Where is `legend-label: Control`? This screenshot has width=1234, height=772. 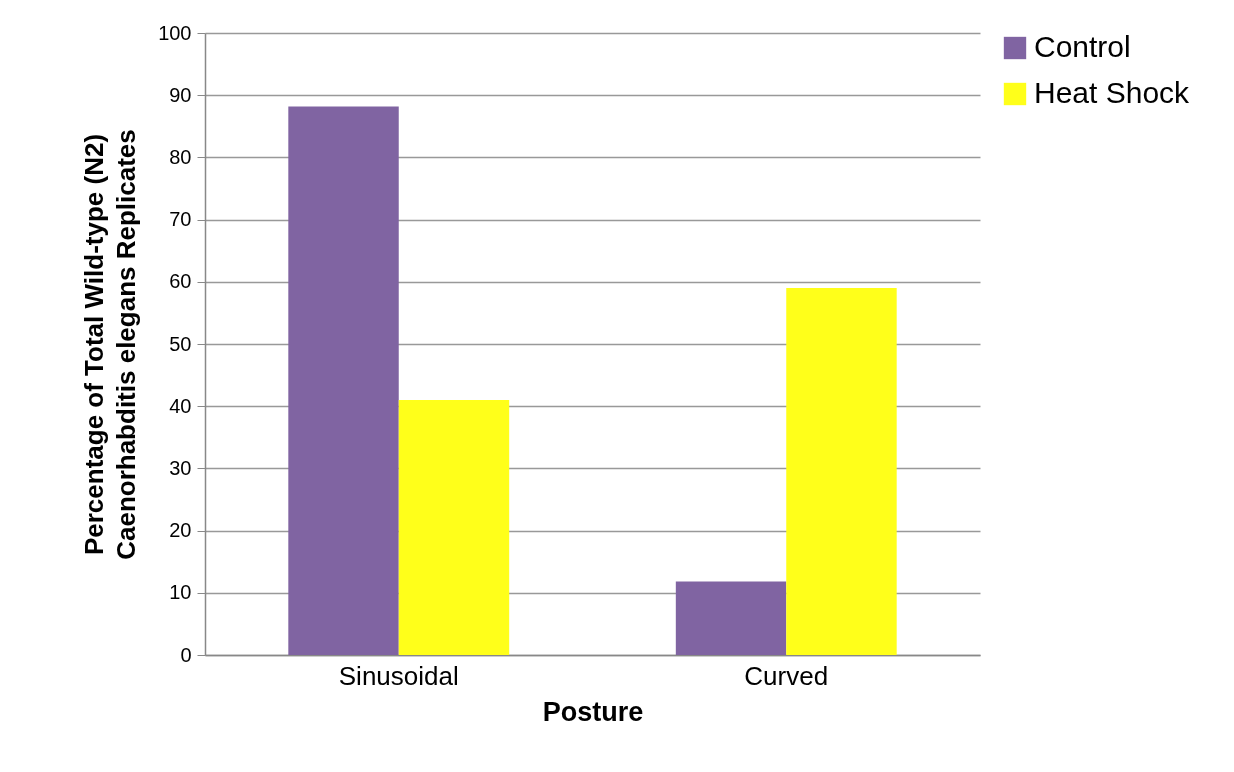 legend-label: Control is located at coordinates (1082, 46).